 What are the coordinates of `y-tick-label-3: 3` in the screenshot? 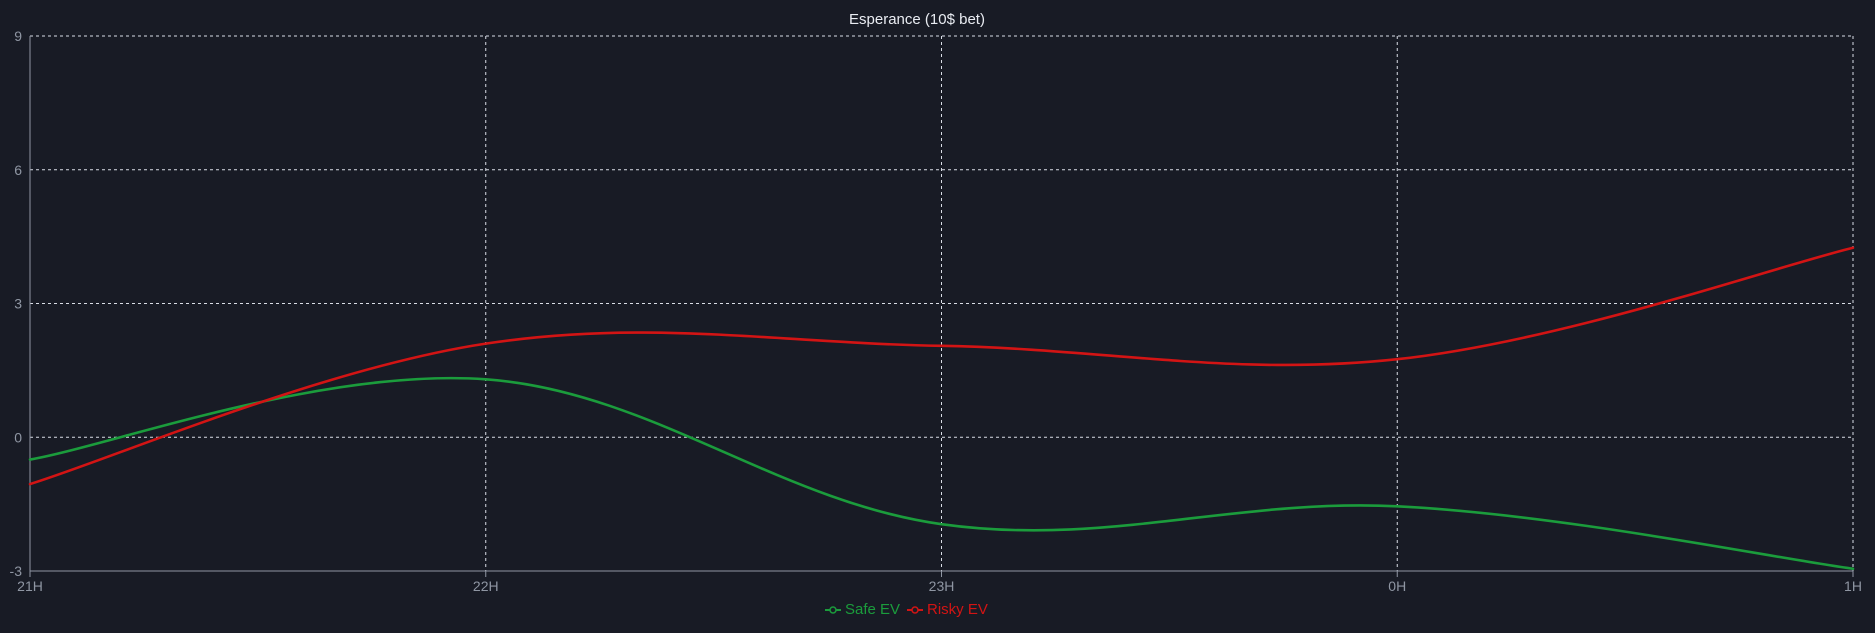 It's located at (18, 304).